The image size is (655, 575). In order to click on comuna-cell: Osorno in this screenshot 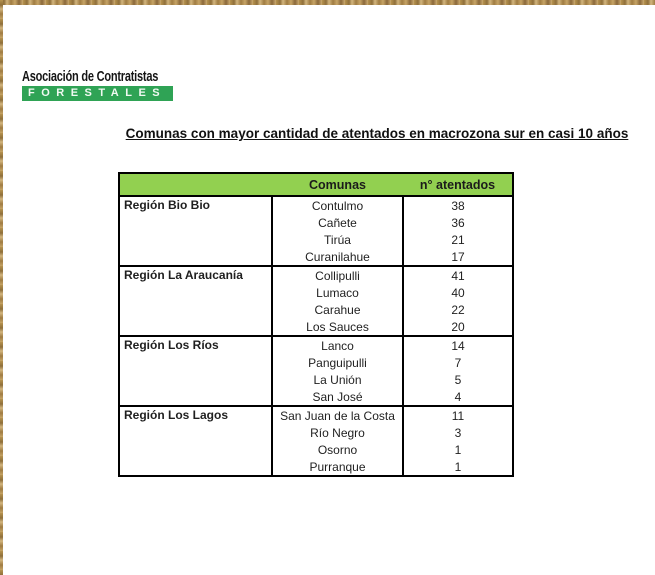, I will do `click(338, 449)`.